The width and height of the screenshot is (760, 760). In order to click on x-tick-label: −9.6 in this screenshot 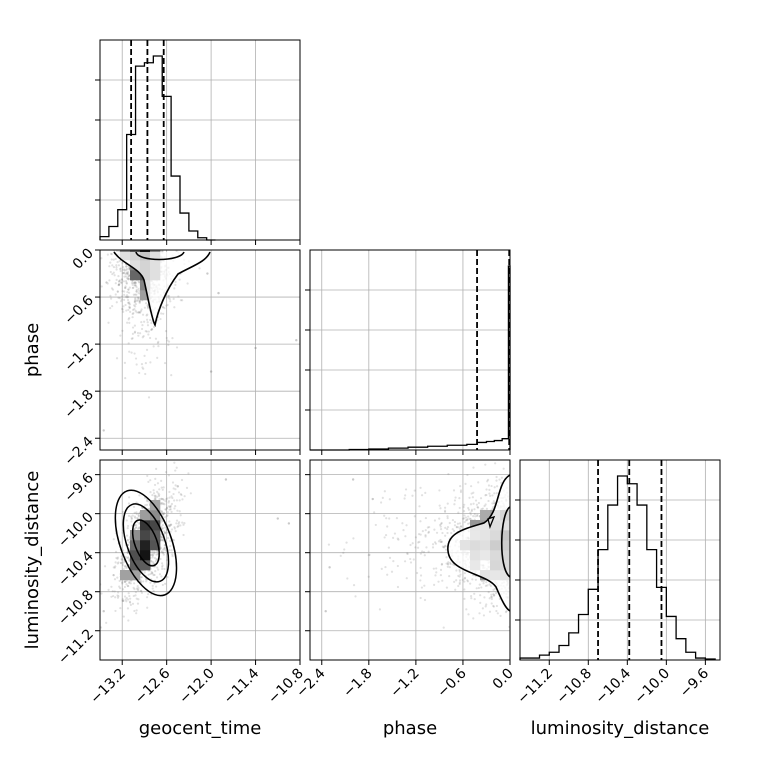, I will do `click(694, 682)`.